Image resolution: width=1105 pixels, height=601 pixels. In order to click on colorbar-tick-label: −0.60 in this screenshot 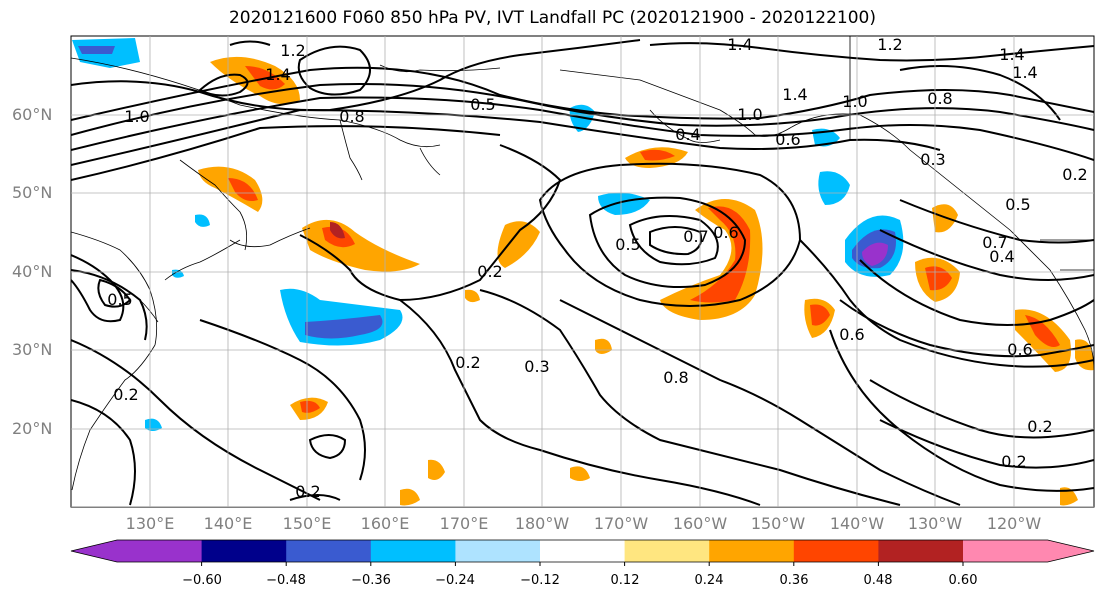, I will do `click(202, 580)`.